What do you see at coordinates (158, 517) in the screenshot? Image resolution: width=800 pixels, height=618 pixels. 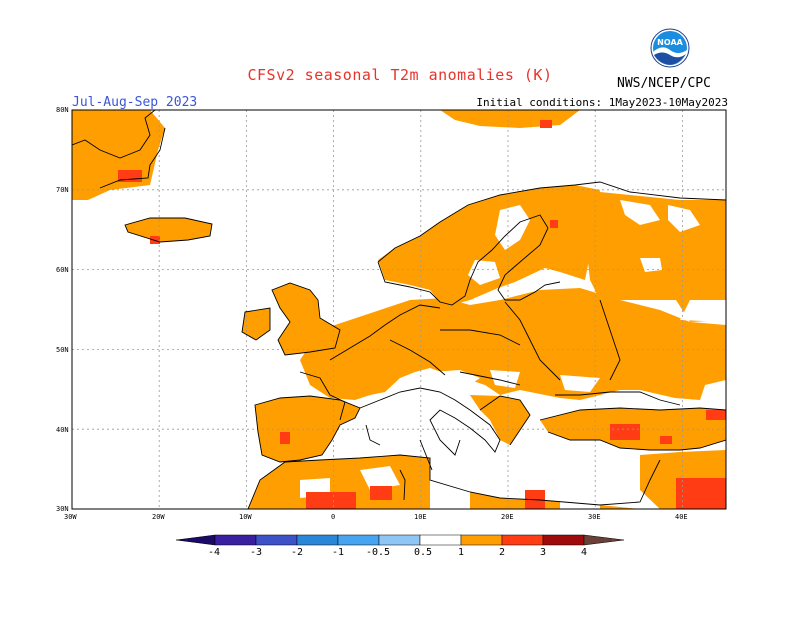 I see `lon-label-20w: 20W` at bounding box center [158, 517].